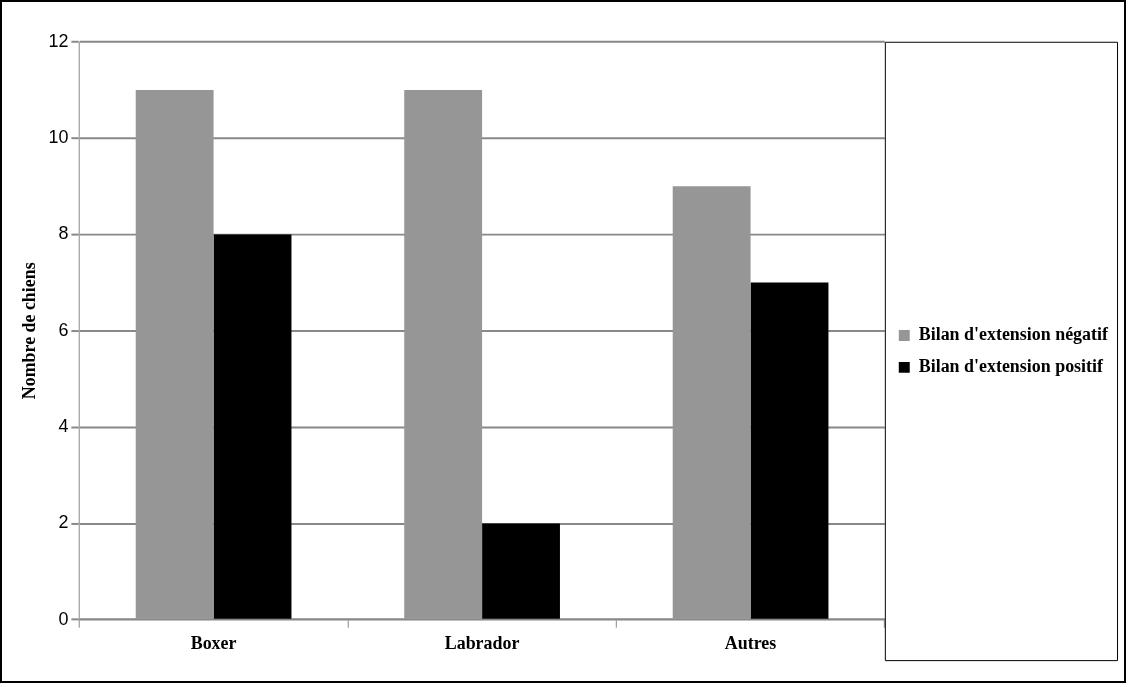 The width and height of the screenshot is (1130, 687). What do you see at coordinates (63, 618) in the screenshot?
I see `y-tick-label: 0` at bounding box center [63, 618].